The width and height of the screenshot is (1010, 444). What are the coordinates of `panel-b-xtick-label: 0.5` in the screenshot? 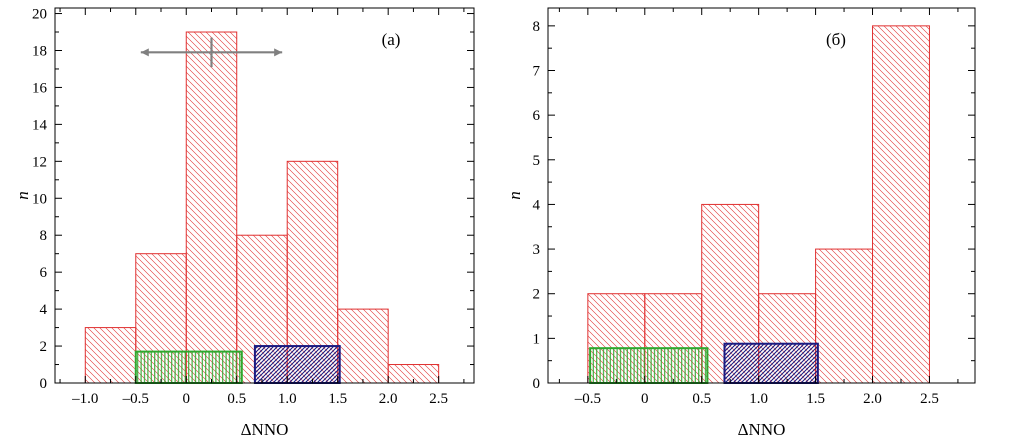 It's located at (701, 399).